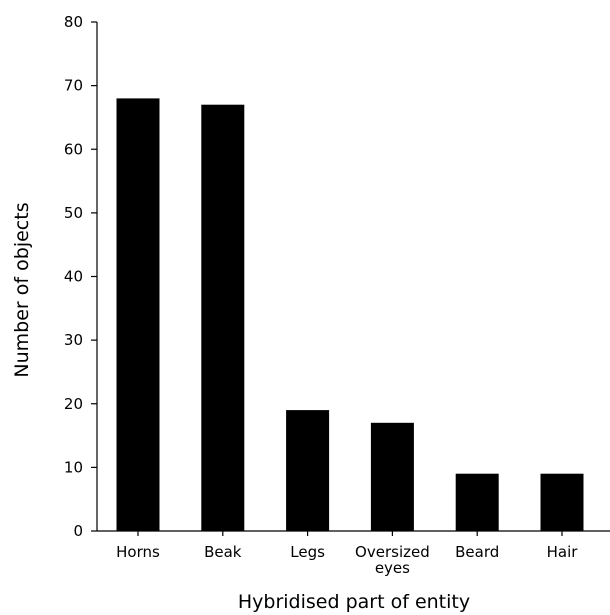 The width and height of the screenshot is (610, 615). I want to click on x-tick-label: Oversized eyes, so click(392, 560).